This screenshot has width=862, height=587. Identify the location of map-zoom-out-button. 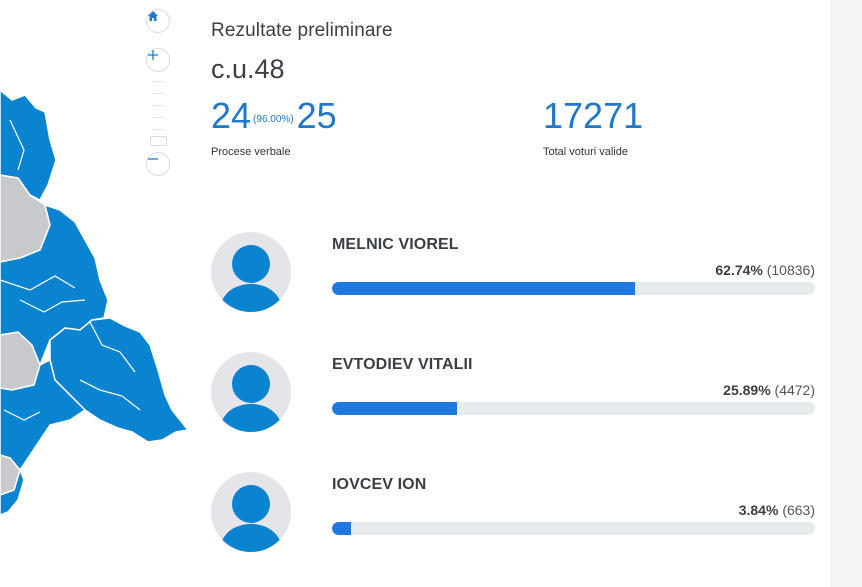
(158, 164).